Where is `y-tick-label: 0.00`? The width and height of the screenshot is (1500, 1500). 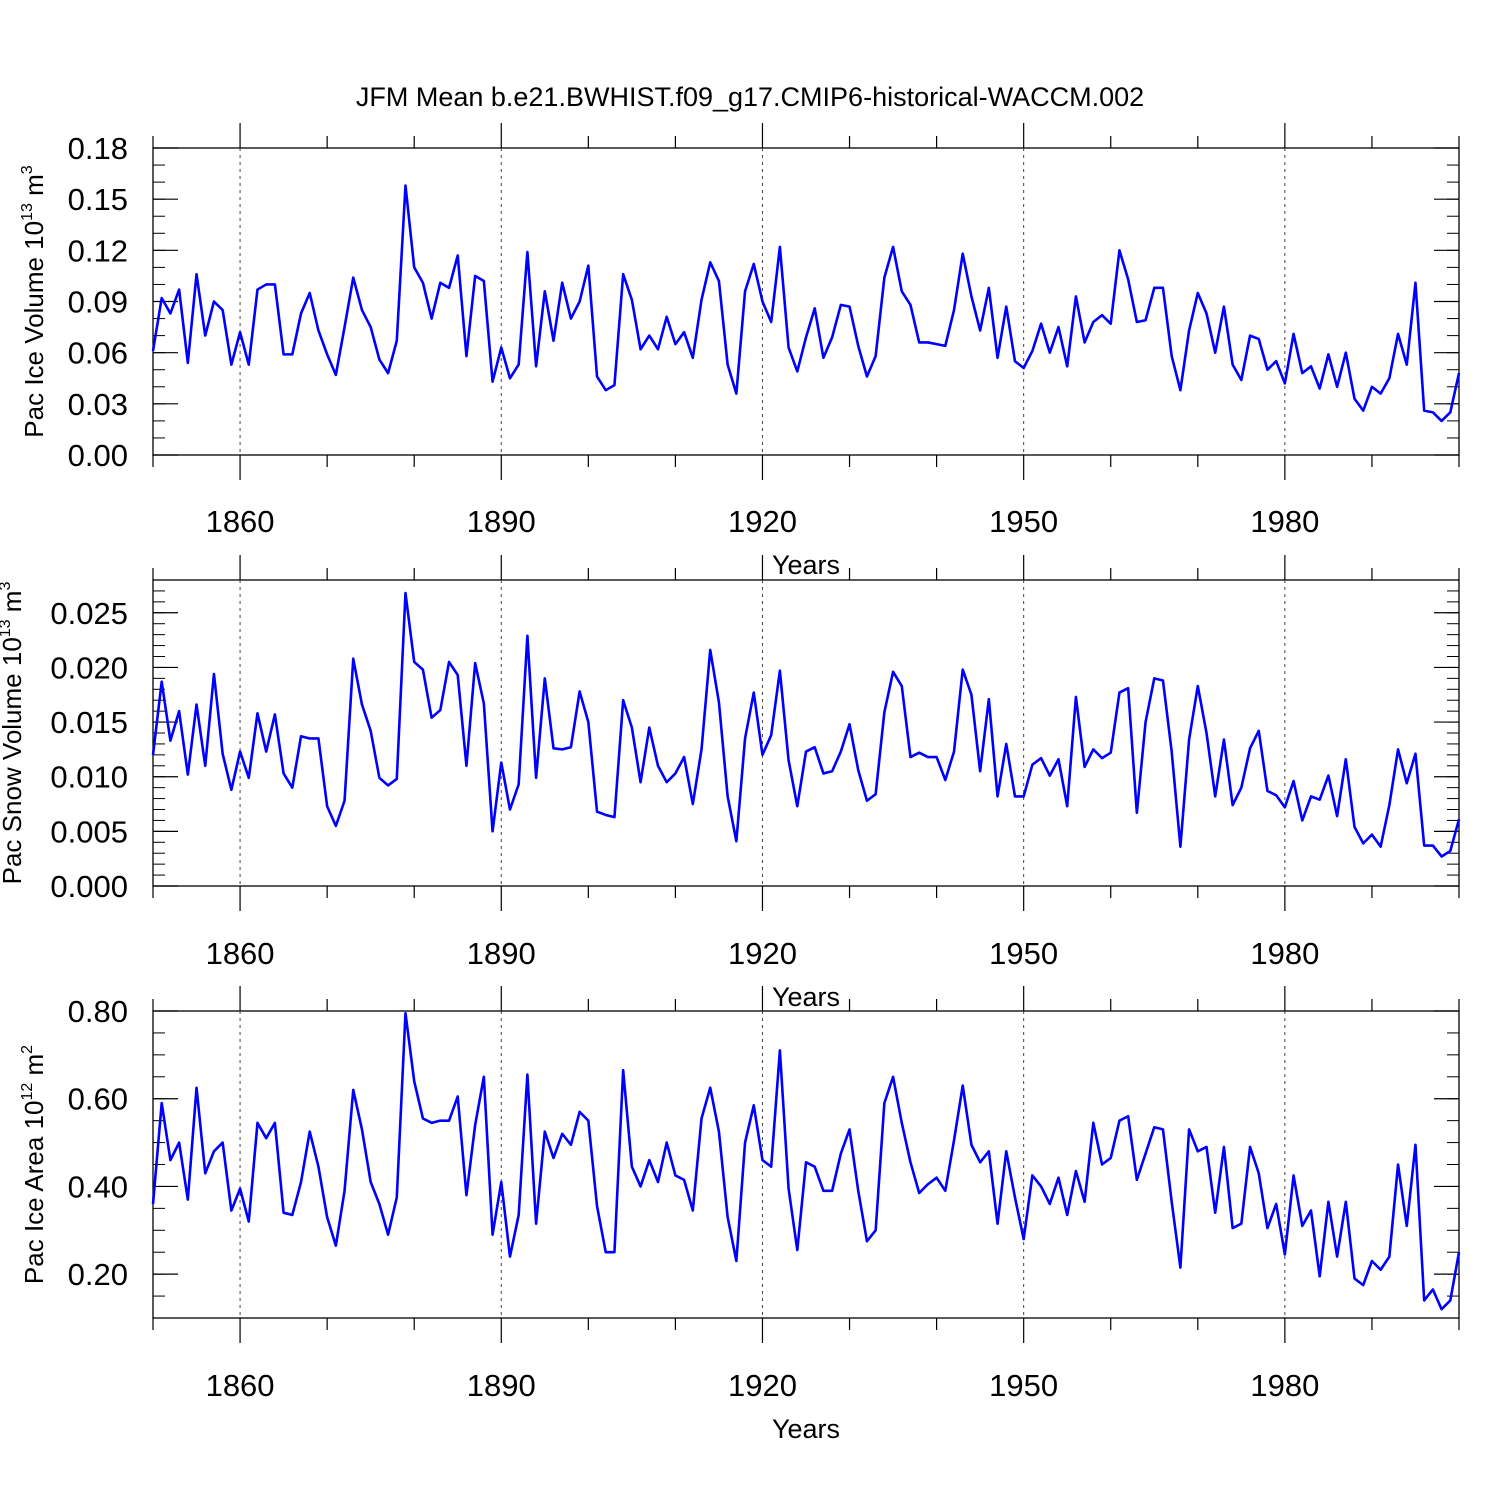 y-tick-label: 0.00 is located at coordinates (98, 455).